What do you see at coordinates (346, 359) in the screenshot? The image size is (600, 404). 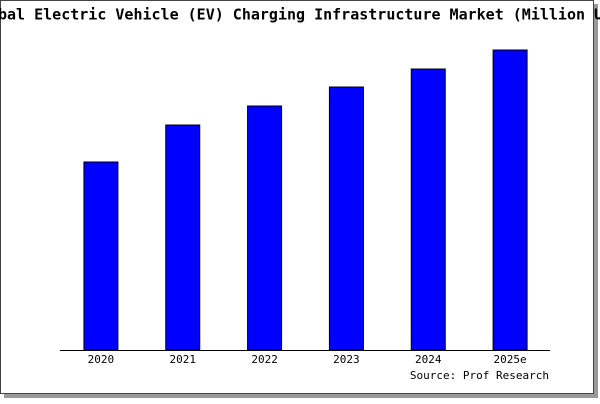 I see `x-tick-label: 2023` at bounding box center [346, 359].